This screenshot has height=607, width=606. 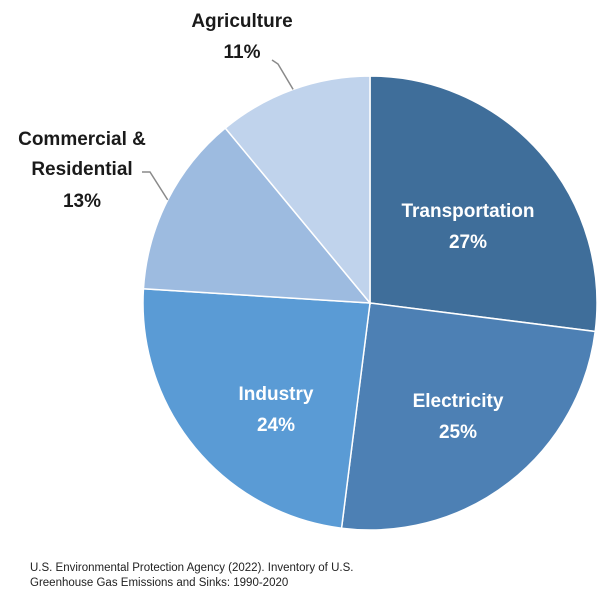 What do you see at coordinates (155, 186) in the screenshot?
I see `leader-line-commercial` at bounding box center [155, 186].